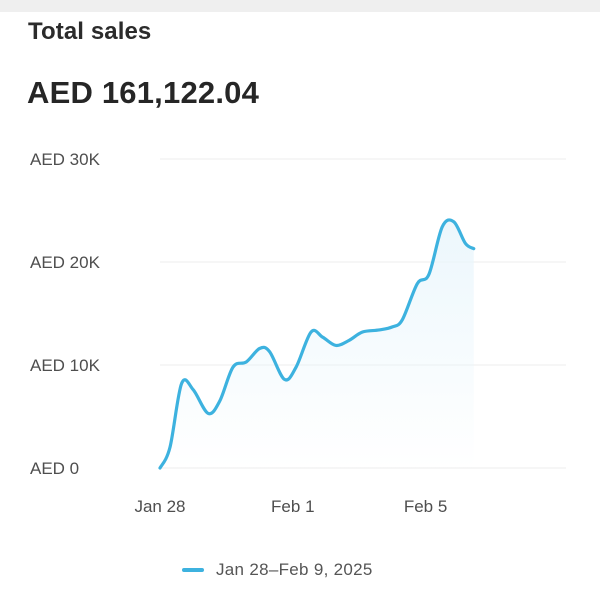 The image size is (600, 595). Describe the element at coordinates (193, 570) in the screenshot. I see `legend-swatch-line` at that location.